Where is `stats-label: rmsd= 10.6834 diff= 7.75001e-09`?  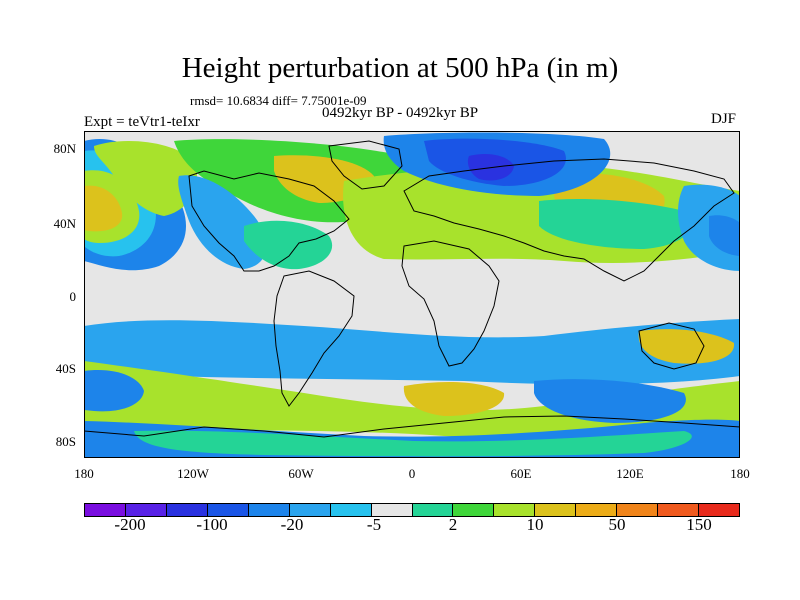 stats-label: rmsd= 10.6834 diff= 7.75001e-09 is located at coordinates (278, 100).